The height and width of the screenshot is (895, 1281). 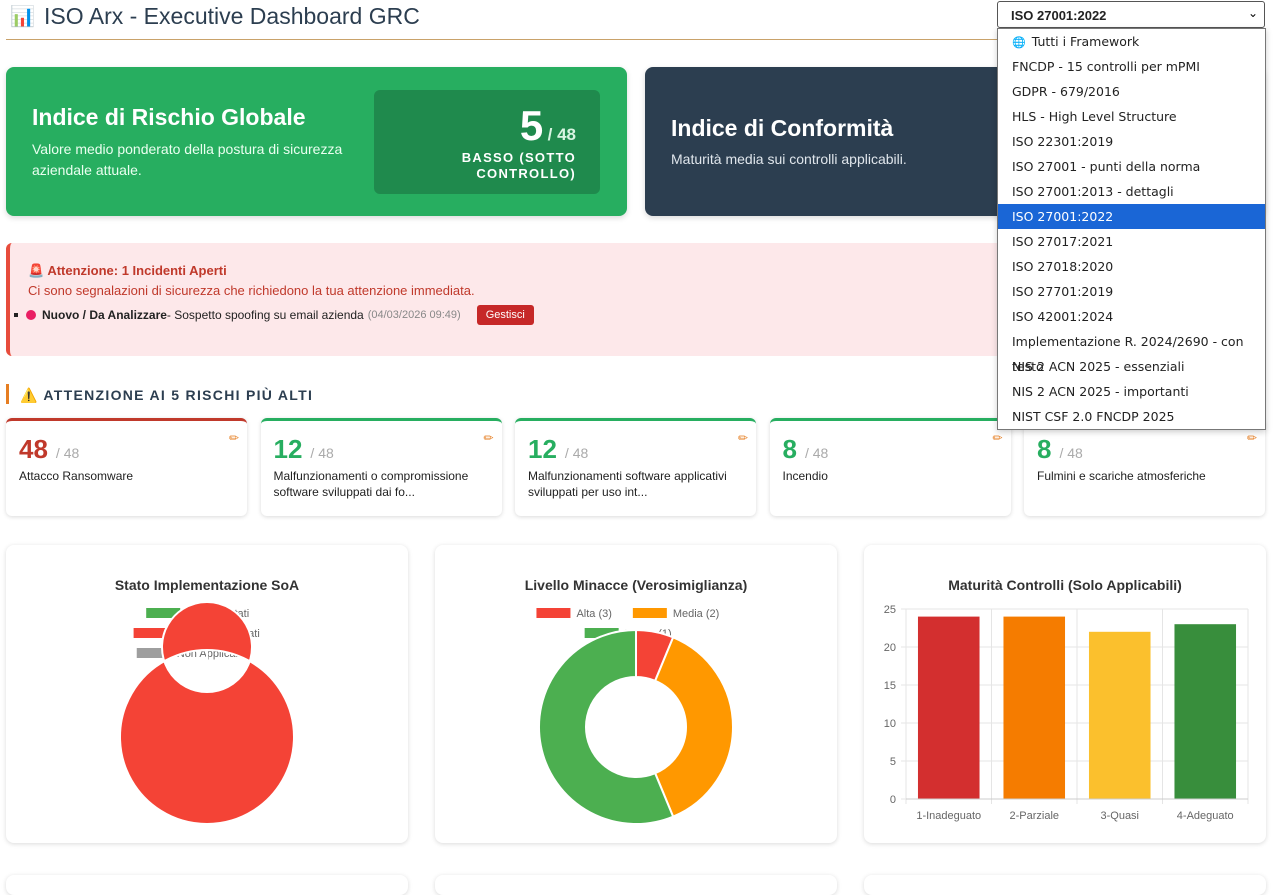 What do you see at coordinates (890, 648) in the screenshot?
I see `y-tick-label: 20` at bounding box center [890, 648].